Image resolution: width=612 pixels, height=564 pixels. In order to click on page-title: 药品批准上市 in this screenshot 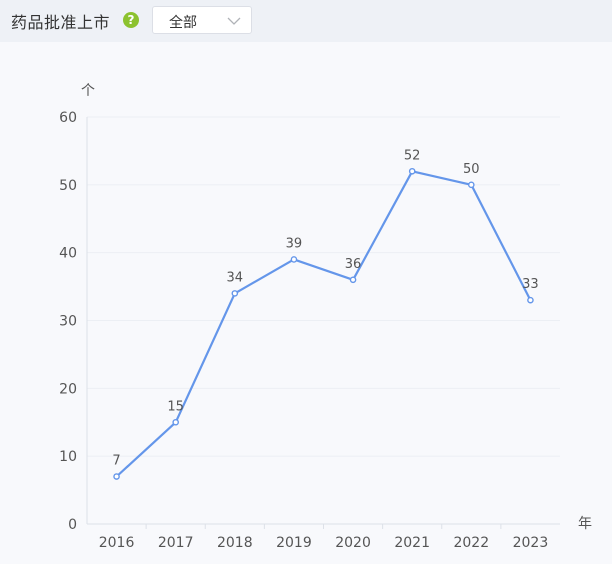, I will do `click(61, 22)`.